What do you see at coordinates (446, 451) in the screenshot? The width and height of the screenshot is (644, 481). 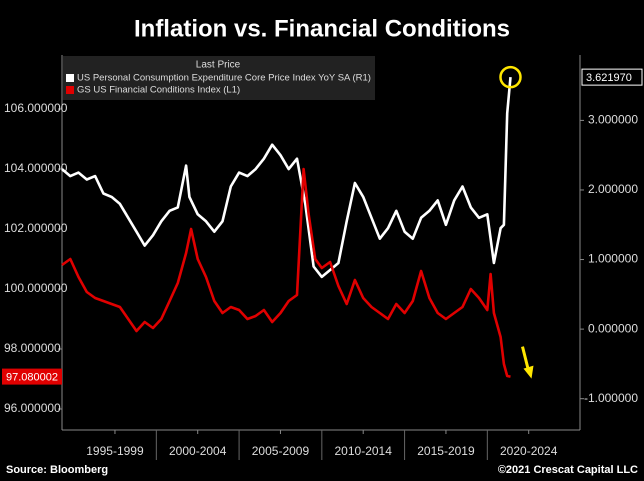 I see `x-tick-label: 2015-2019` at bounding box center [446, 451].